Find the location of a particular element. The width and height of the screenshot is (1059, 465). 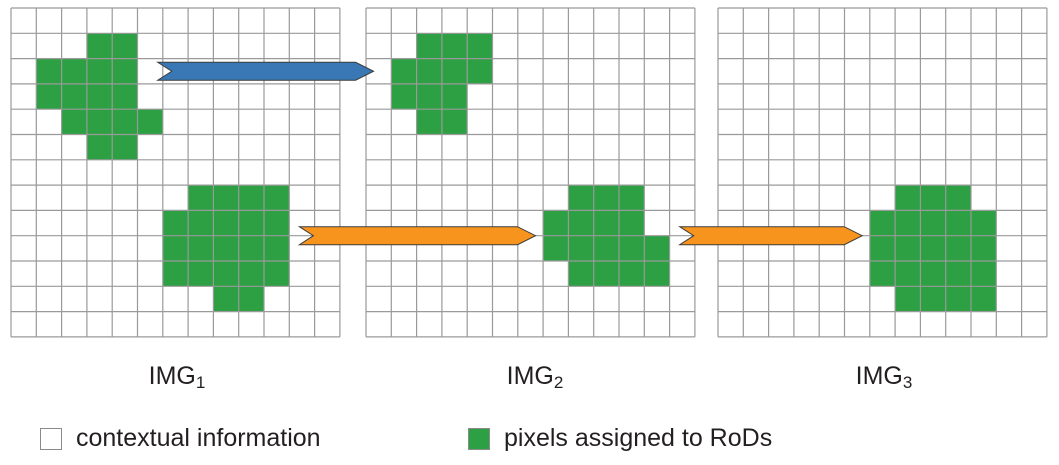

legend-context-swatch is located at coordinates (51, 438).